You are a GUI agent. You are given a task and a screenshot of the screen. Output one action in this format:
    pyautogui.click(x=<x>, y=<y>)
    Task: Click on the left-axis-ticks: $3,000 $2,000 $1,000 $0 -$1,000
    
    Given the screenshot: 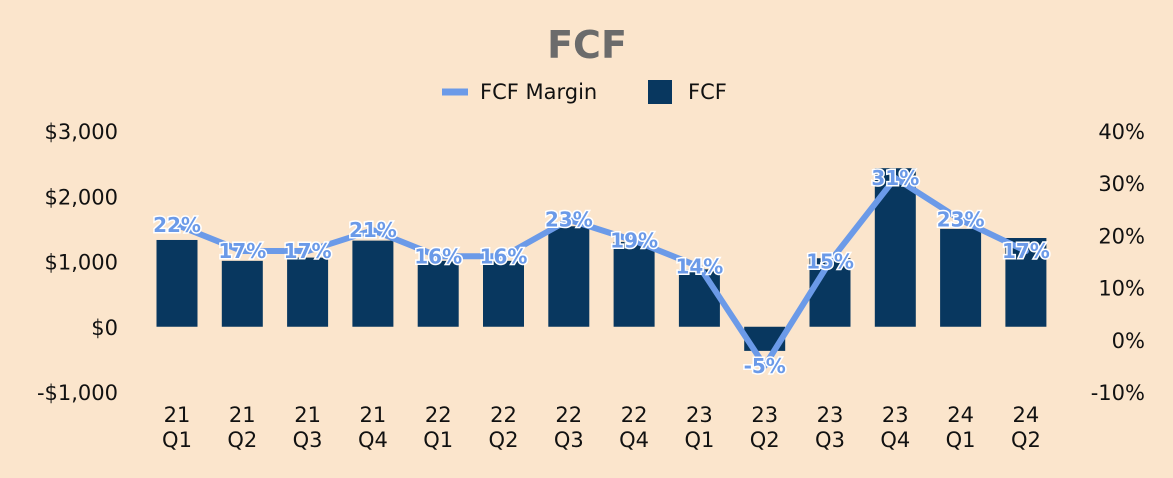 What is the action you would take?
    pyautogui.click(x=77, y=262)
    